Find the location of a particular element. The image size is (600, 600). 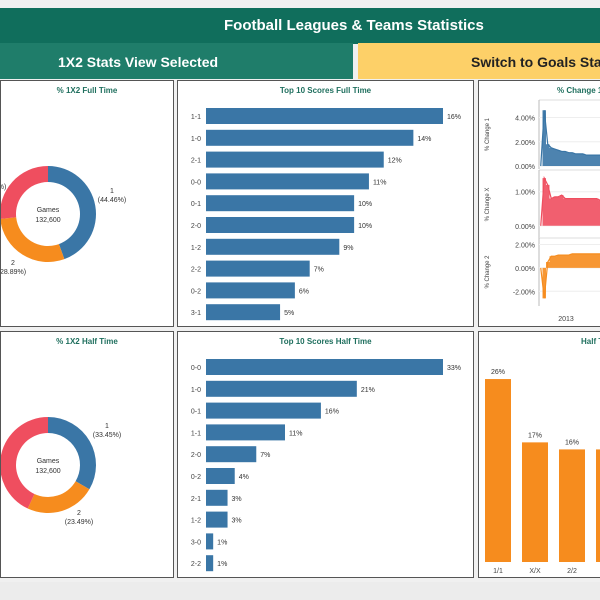

bar-value-label: 14% is located at coordinates (424, 139).